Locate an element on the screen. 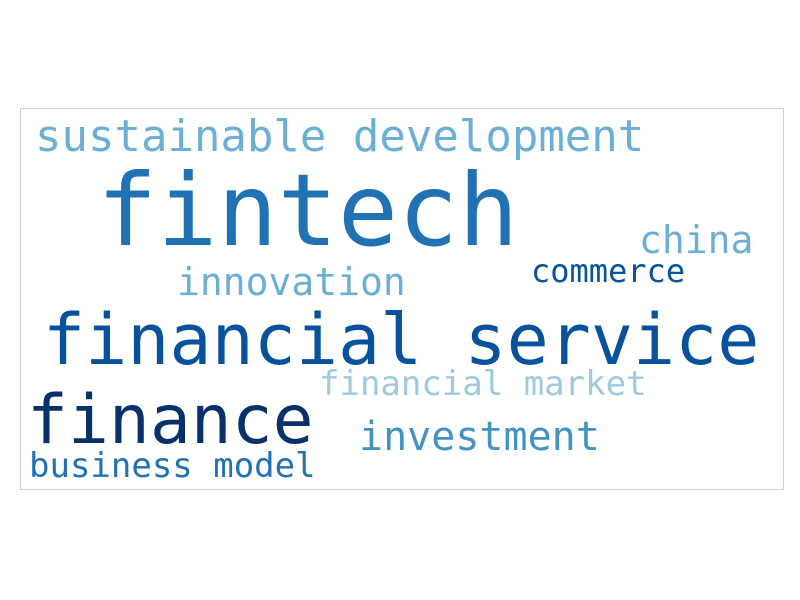 This screenshot has height=600, width=800. word-fintech: fintech is located at coordinates (308, 210).